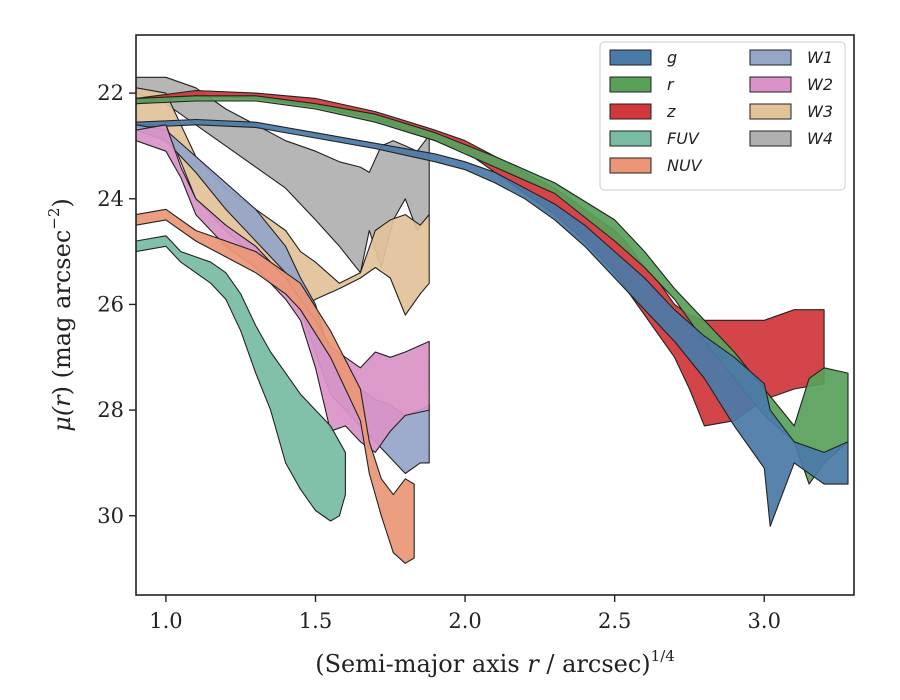 The width and height of the screenshot is (900, 700). I want to click on legend-label-w4: W4, so click(820, 138).